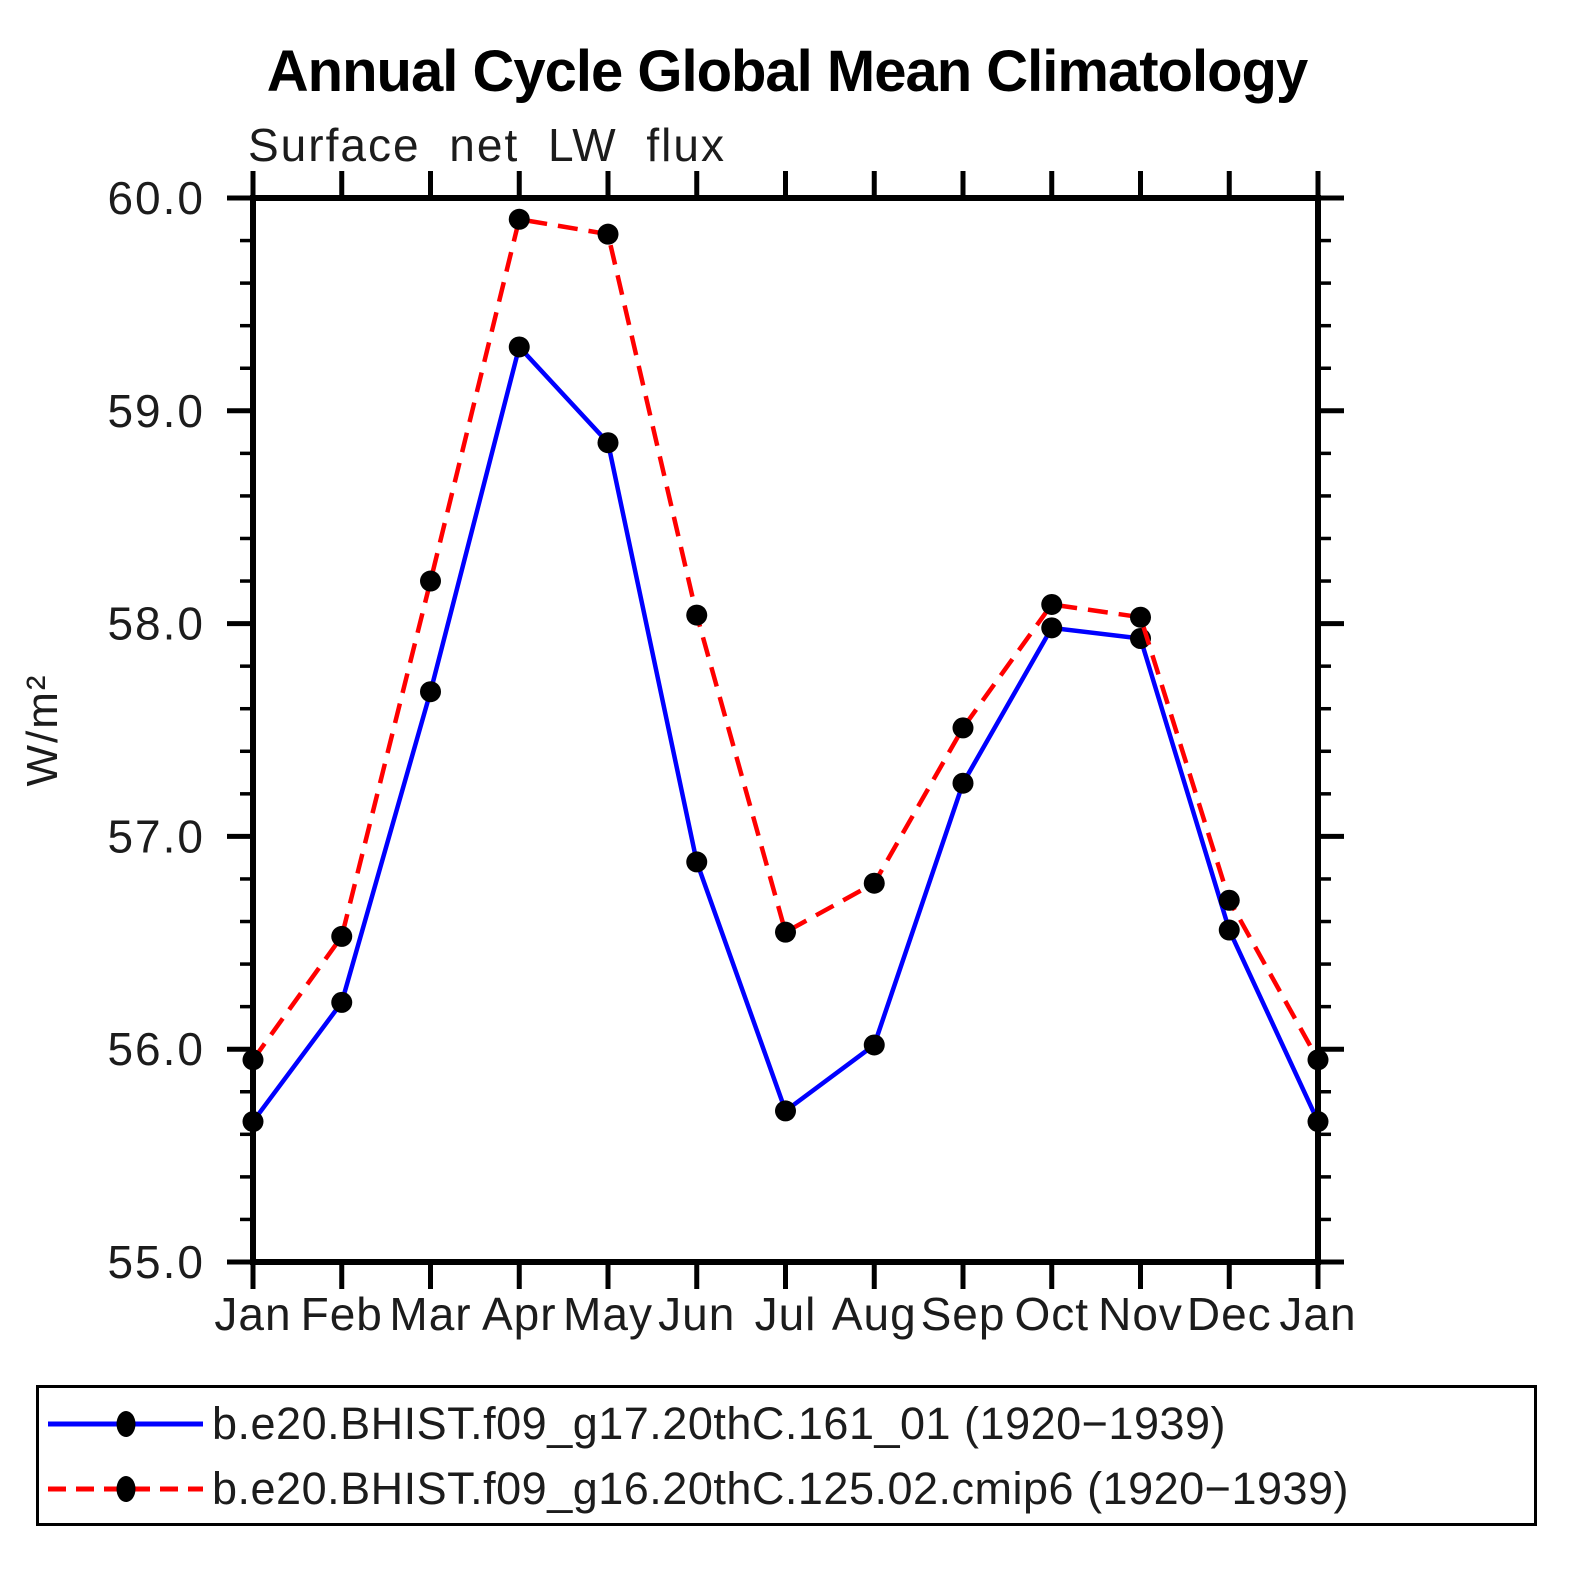 The image size is (1574, 1574). What do you see at coordinates (156, 1049) in the screenshot?
I see `y-tick-label: 56.0` at bounding box center [156, 1049].